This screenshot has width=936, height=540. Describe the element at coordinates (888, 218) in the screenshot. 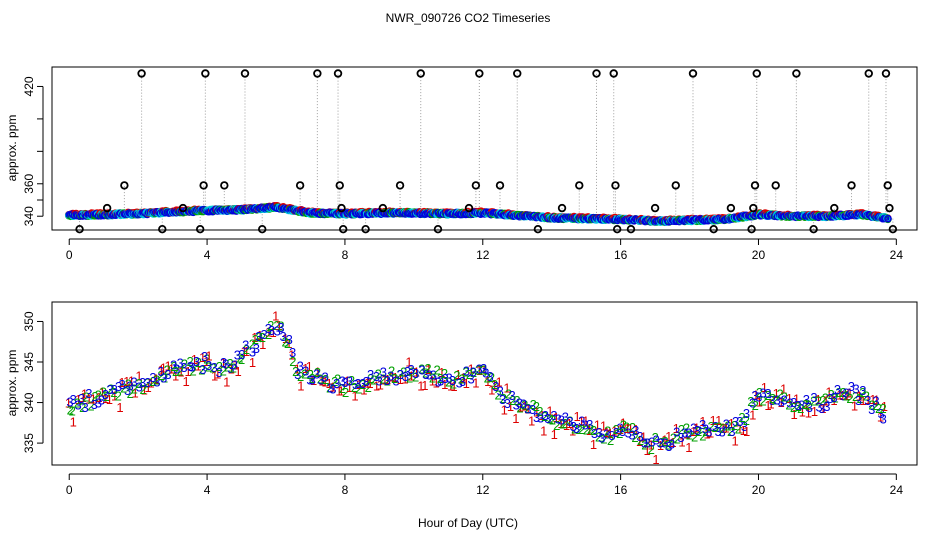

I see `data-point` at that location.